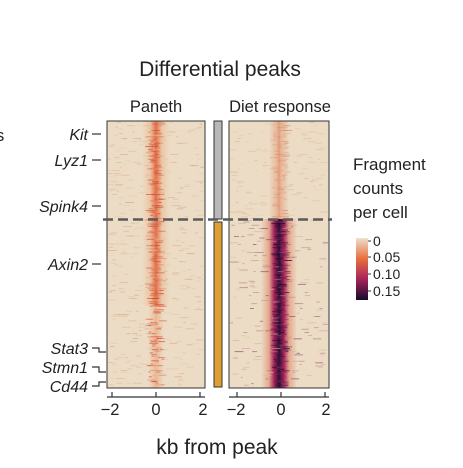  I want to click on cropped-left-label: s, so click(2, 136).